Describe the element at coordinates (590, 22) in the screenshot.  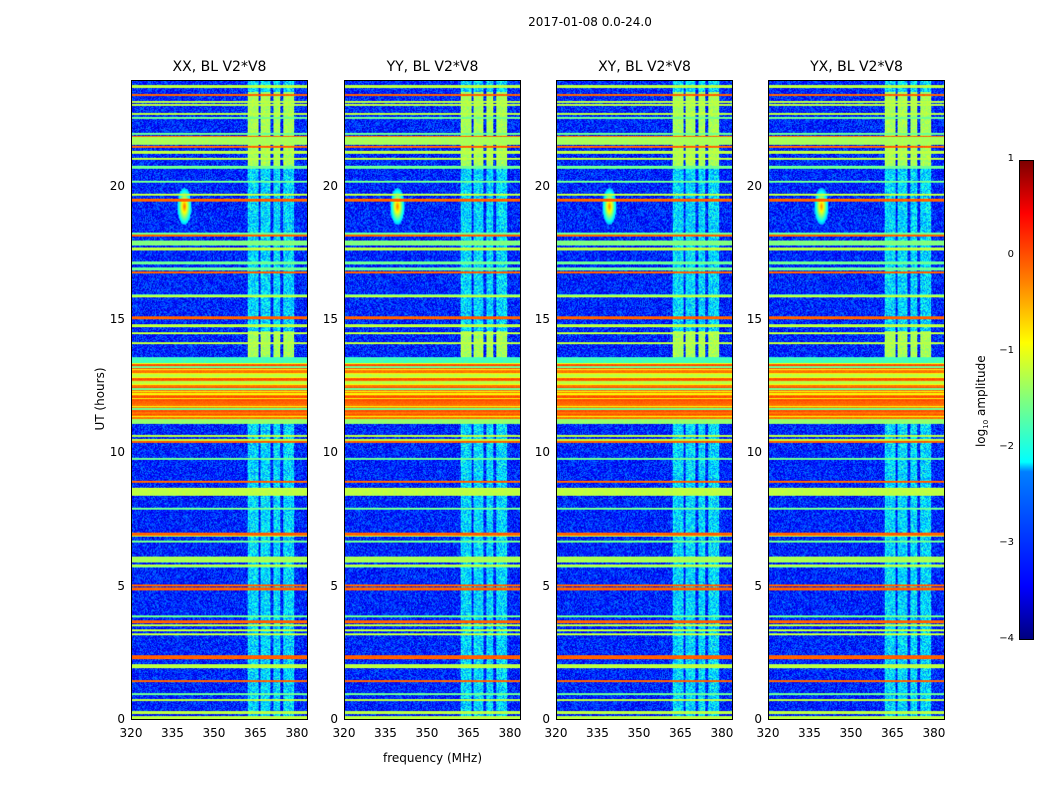
I see `figure-title: 2017-01-08 0.0-24.0` at that location.